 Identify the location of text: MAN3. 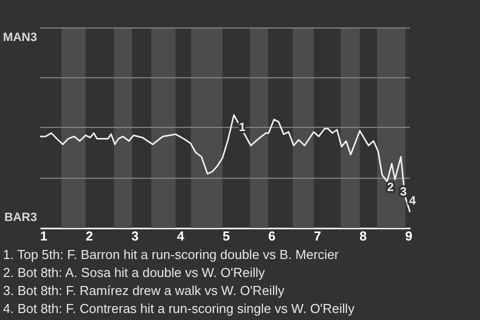
(20, 37).